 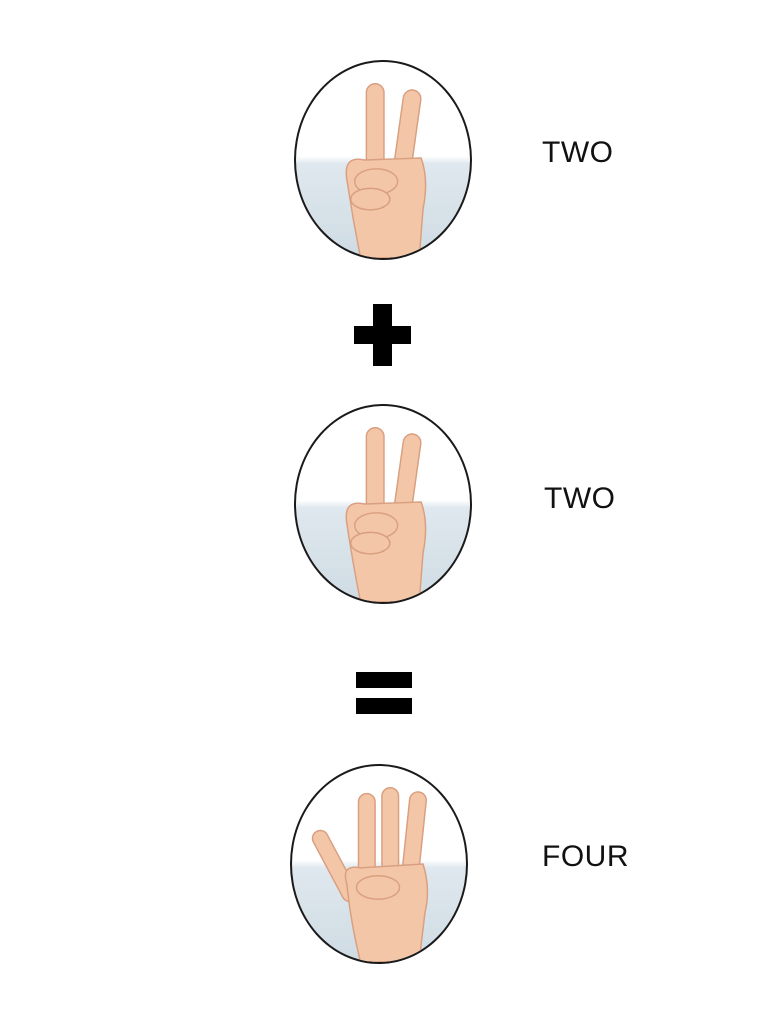 I want to click on label-first-operand: TWO, so click(x=578, y=152).